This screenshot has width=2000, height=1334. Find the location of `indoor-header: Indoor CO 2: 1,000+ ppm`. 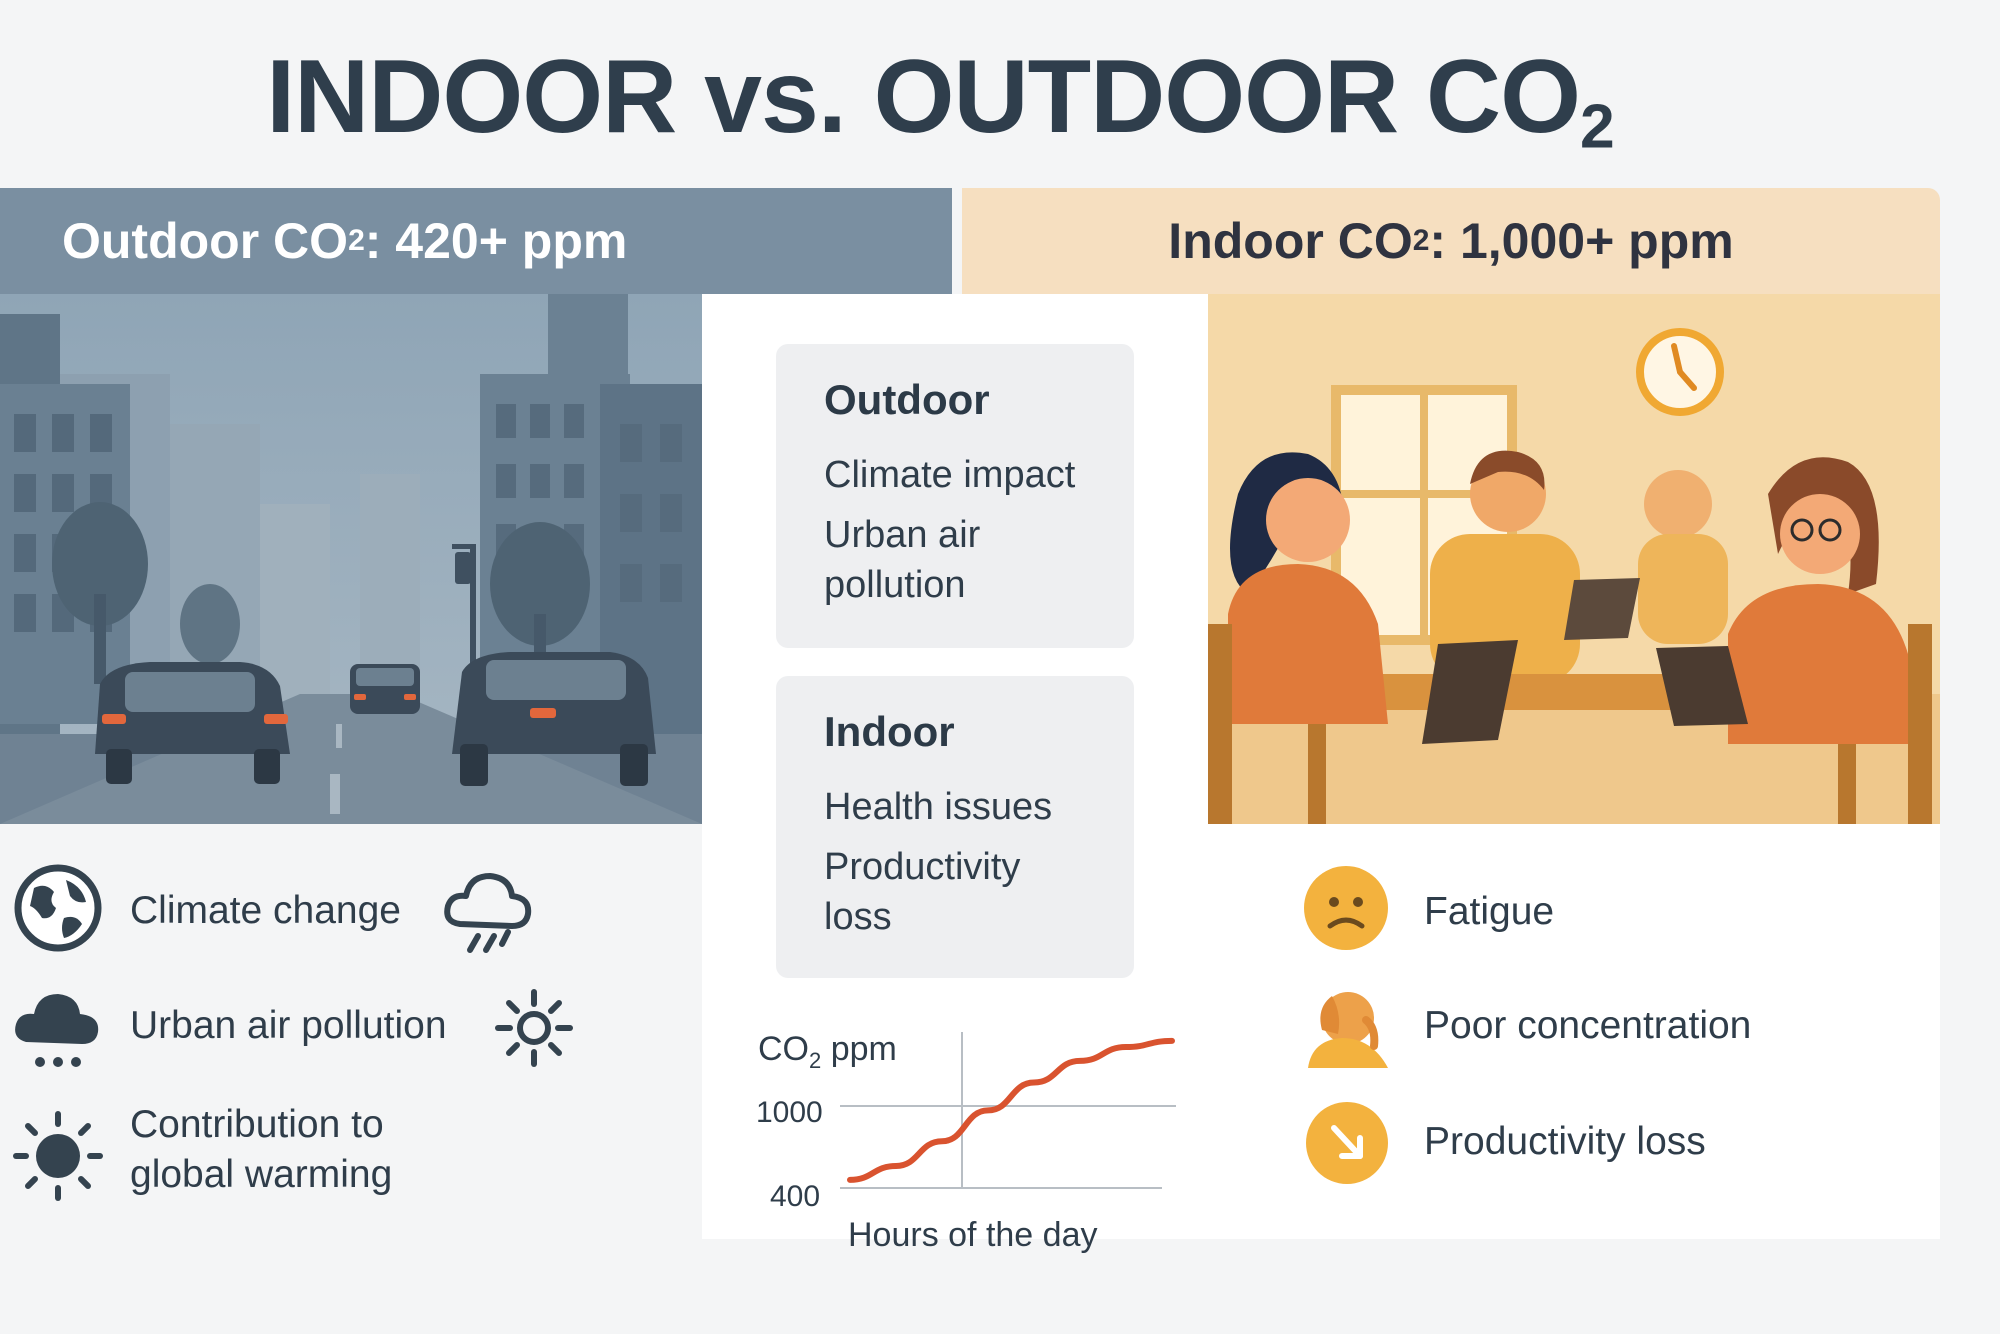

indoor-header: Indoor CO 2: 1,000+ ppm is located at coordinates (1451, 241).